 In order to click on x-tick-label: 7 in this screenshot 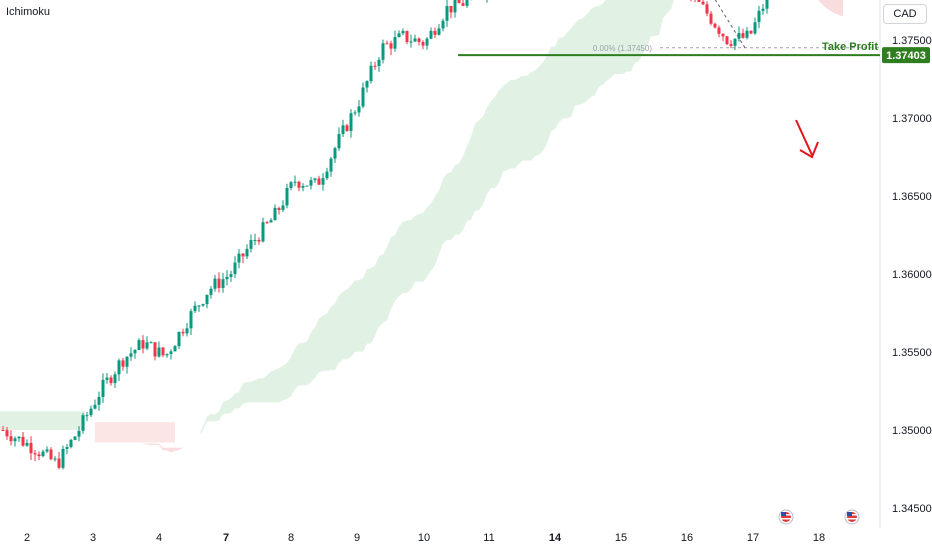, I will do `click(226, 538)`.